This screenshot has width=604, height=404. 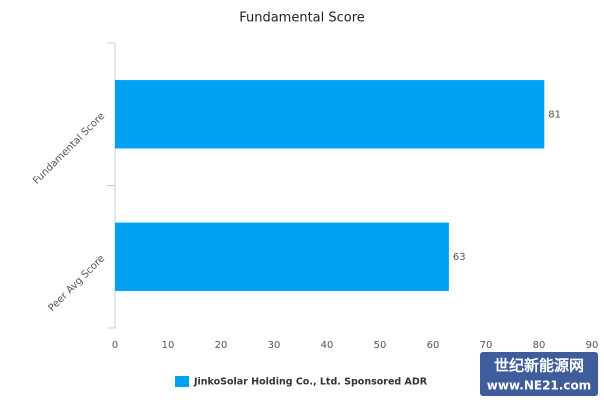 I want to click on data-label: 63, so click(x=459, y=257).